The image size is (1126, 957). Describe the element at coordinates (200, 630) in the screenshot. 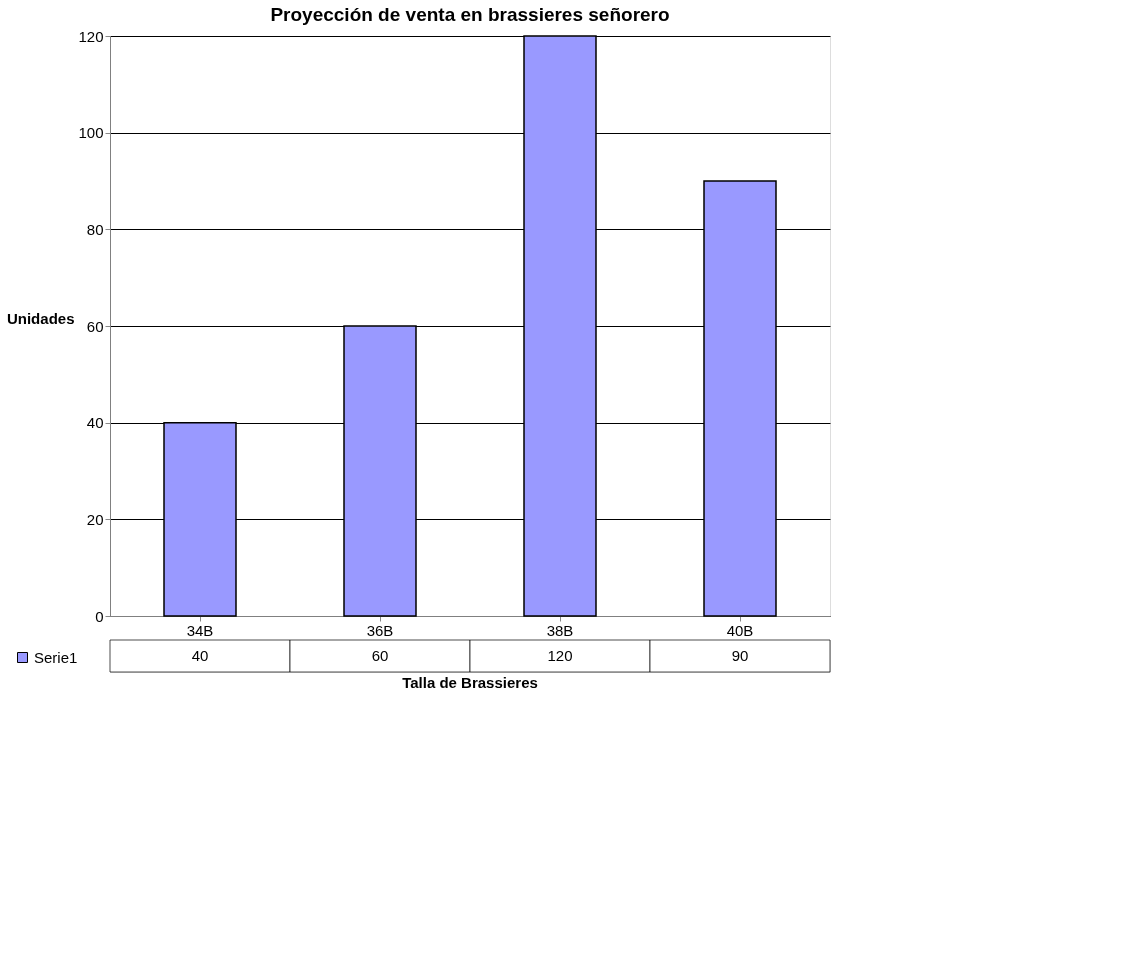

I see `x-tick-label: 34B` at that location.